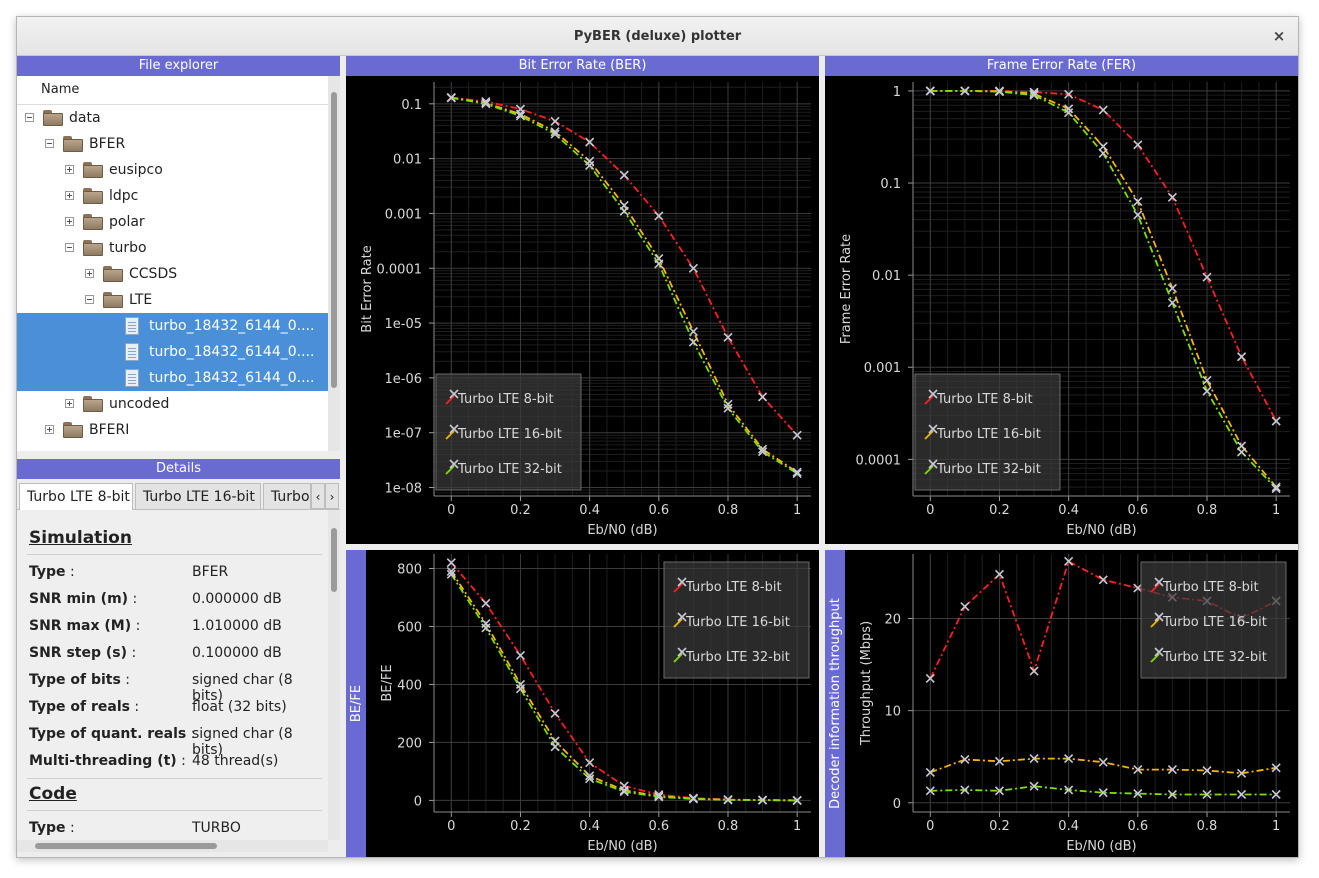  Describe the element at coordinates (1279, 36) in the screenshot. I see `close-button: ×` at that location.